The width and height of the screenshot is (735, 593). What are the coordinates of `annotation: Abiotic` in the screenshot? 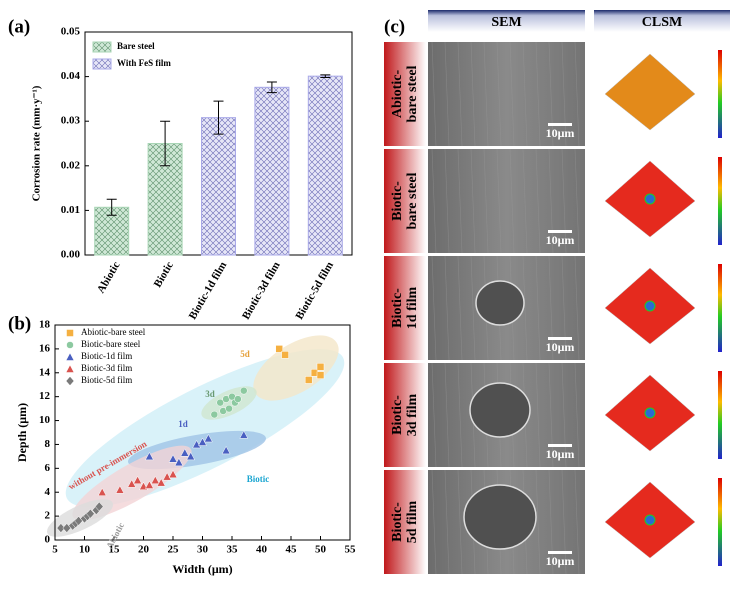 It's located at (115, 535).